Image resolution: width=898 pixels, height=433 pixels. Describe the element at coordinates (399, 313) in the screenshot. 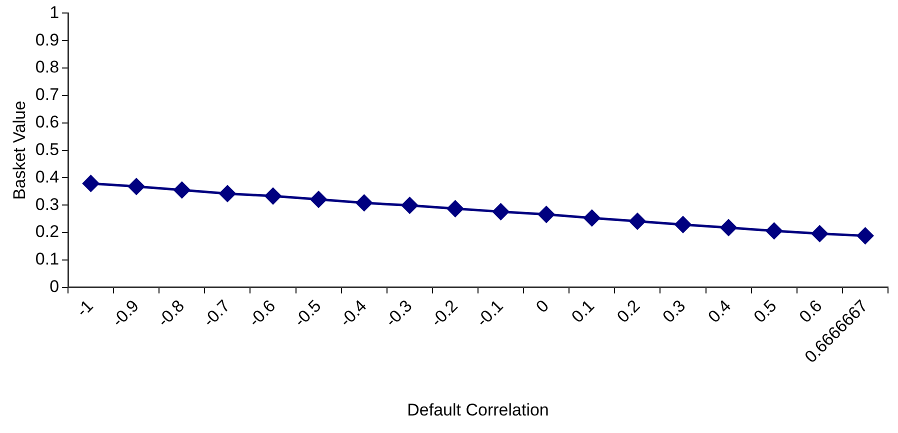

I see `x-tick-label: -0.3` at that location.